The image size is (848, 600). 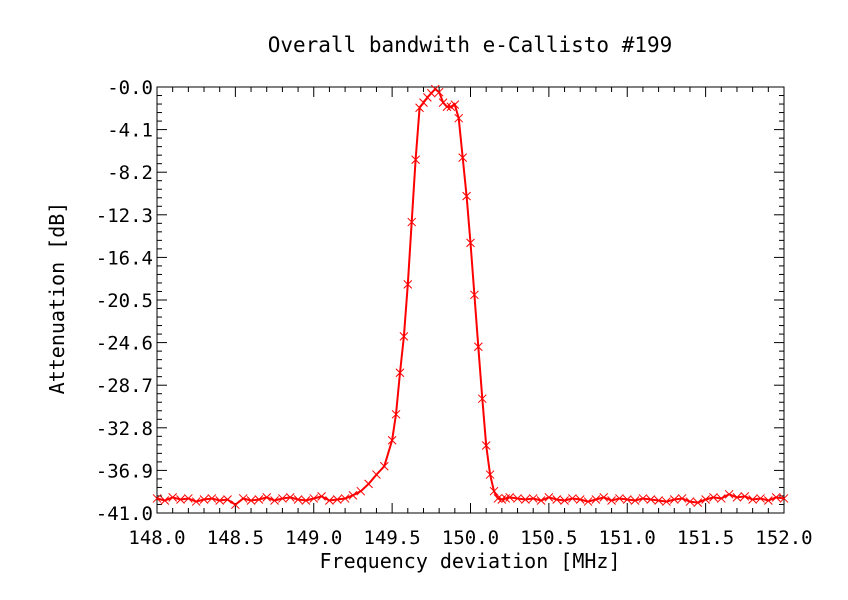 I want to click on y-tick-label: -20.5, so click(x=124, y=301).